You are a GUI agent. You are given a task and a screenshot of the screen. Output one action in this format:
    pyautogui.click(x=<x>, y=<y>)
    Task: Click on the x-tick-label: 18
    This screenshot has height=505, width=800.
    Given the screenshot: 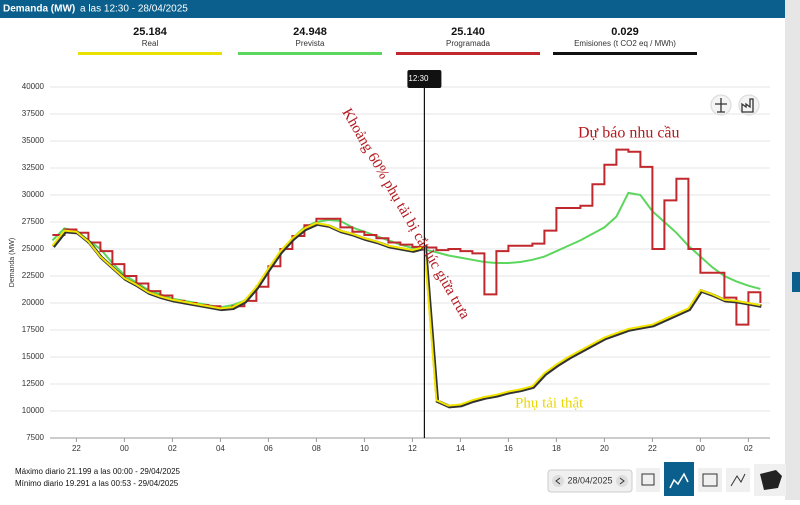 What is the action you would take?
    pyautogui.click(x=556, y=448)
    